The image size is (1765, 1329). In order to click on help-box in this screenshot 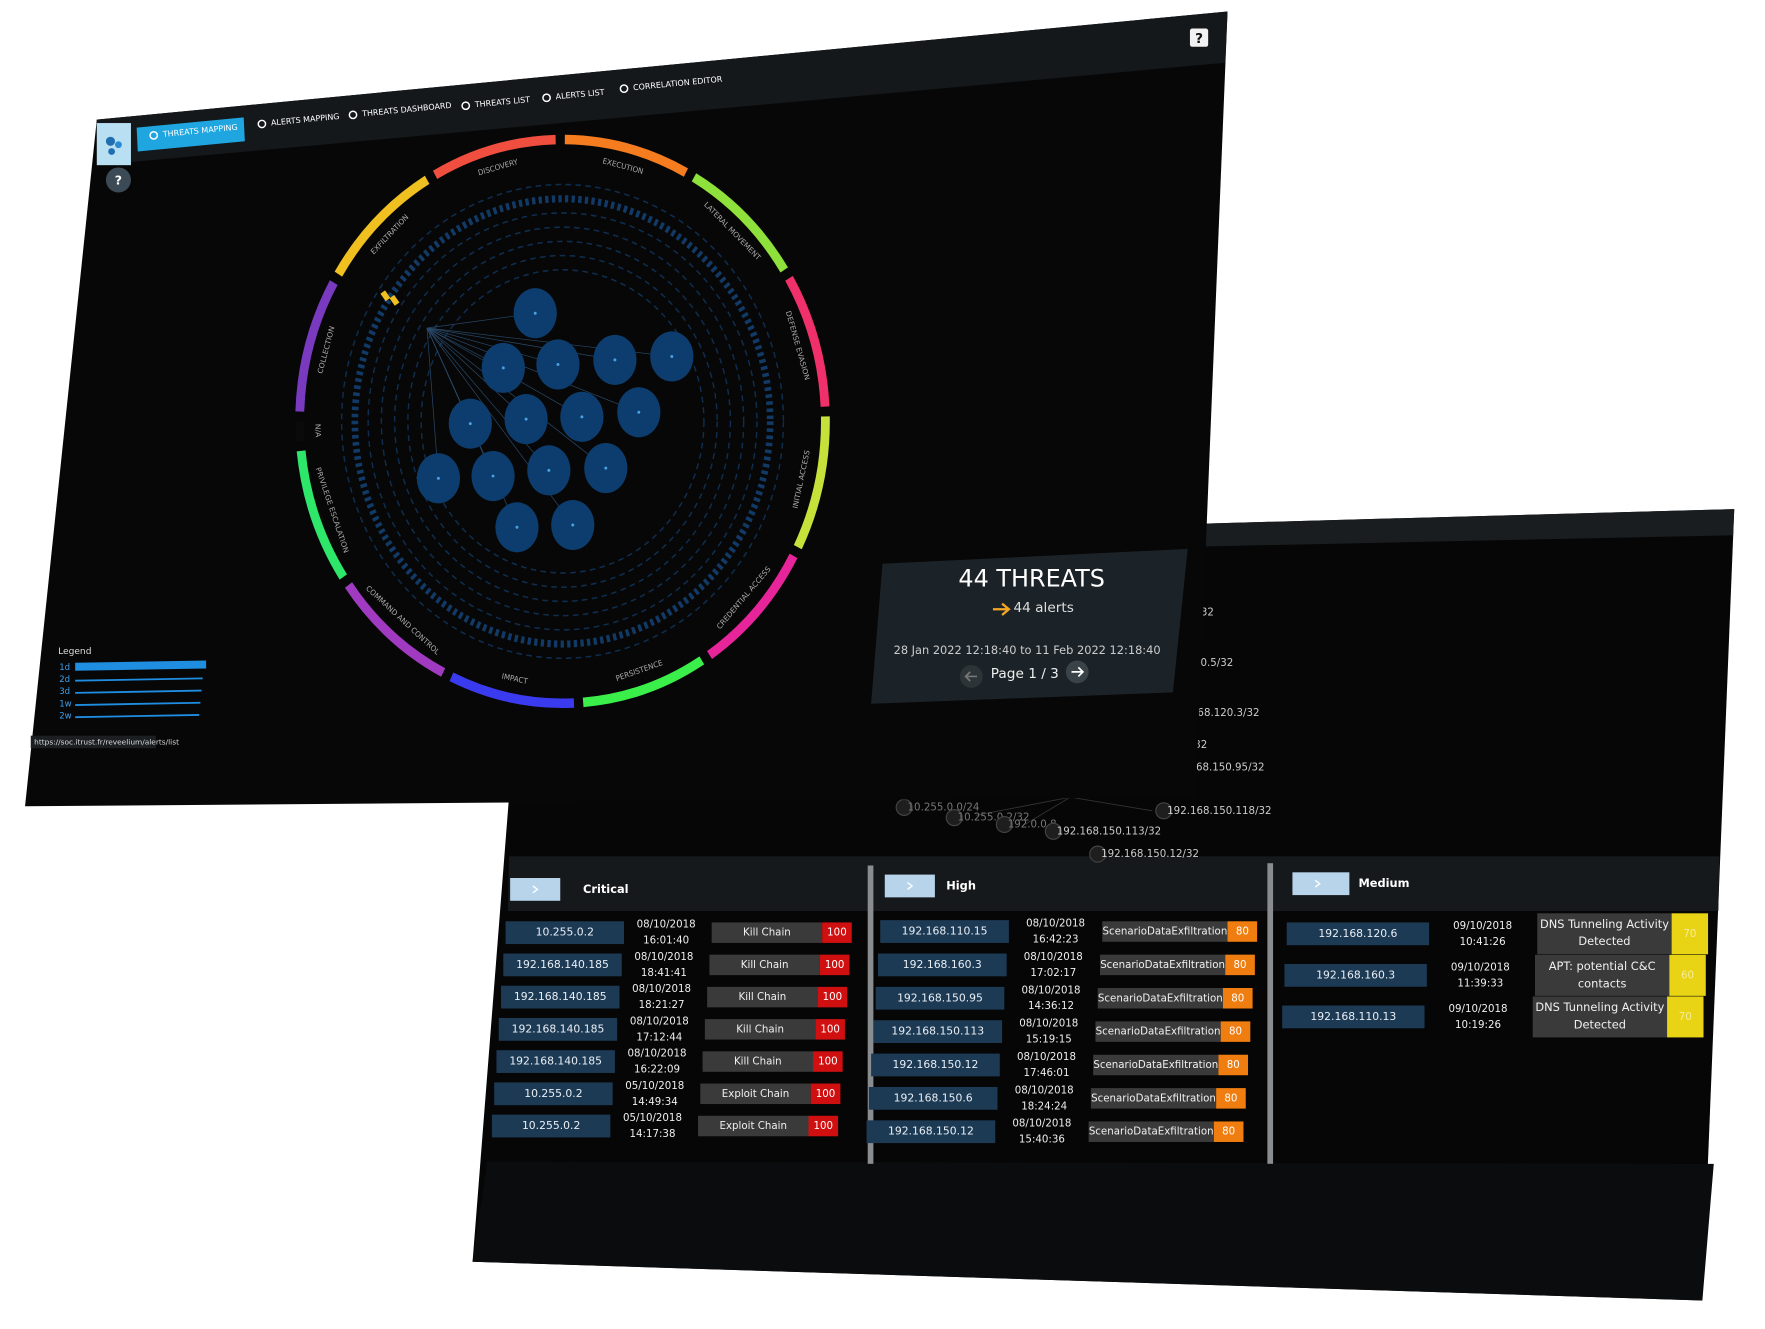, I will do `click(1199, 37)`.